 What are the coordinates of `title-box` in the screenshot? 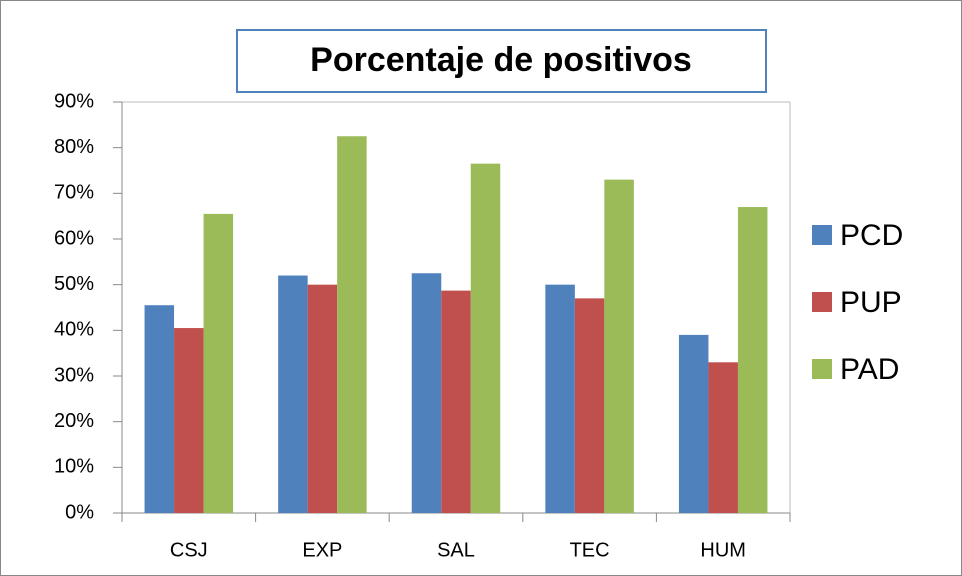 It's located at (501, 61).